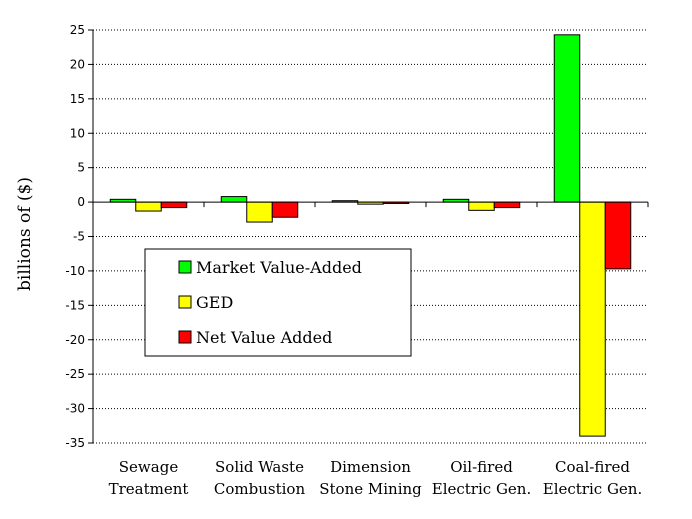 The width and height of the screenshot is (692, 519). What do you see at coordinates (149, 467) in the screenshot?
I see `category-label: Sewage` at bounding box center [149, 467].